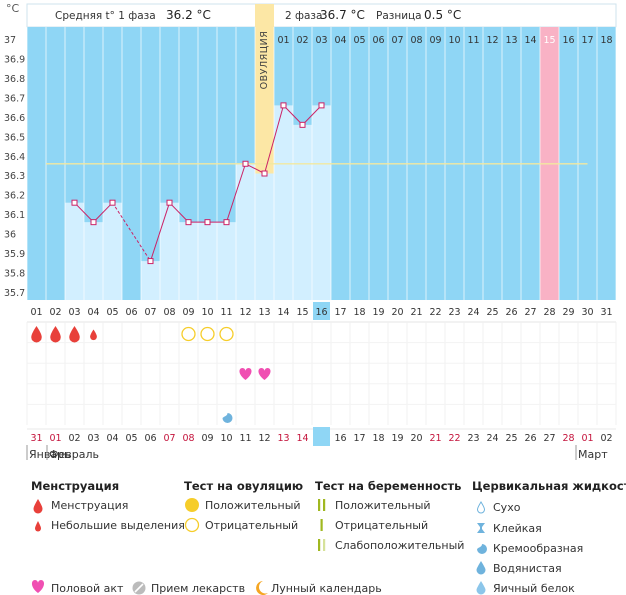 The height and width of the screenshot is (595, 626). Describe the element at coordinates (435, 438) in the screenshot. I see `date-label: 21` at that location.